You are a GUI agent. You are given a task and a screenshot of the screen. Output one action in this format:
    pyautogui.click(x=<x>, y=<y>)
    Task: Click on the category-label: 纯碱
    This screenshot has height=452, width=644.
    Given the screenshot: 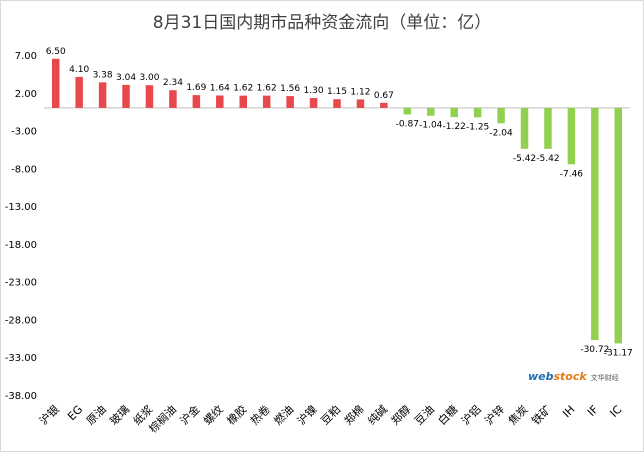 What is the action you would take?
    pyautogui.click(x=377, y=415)
    